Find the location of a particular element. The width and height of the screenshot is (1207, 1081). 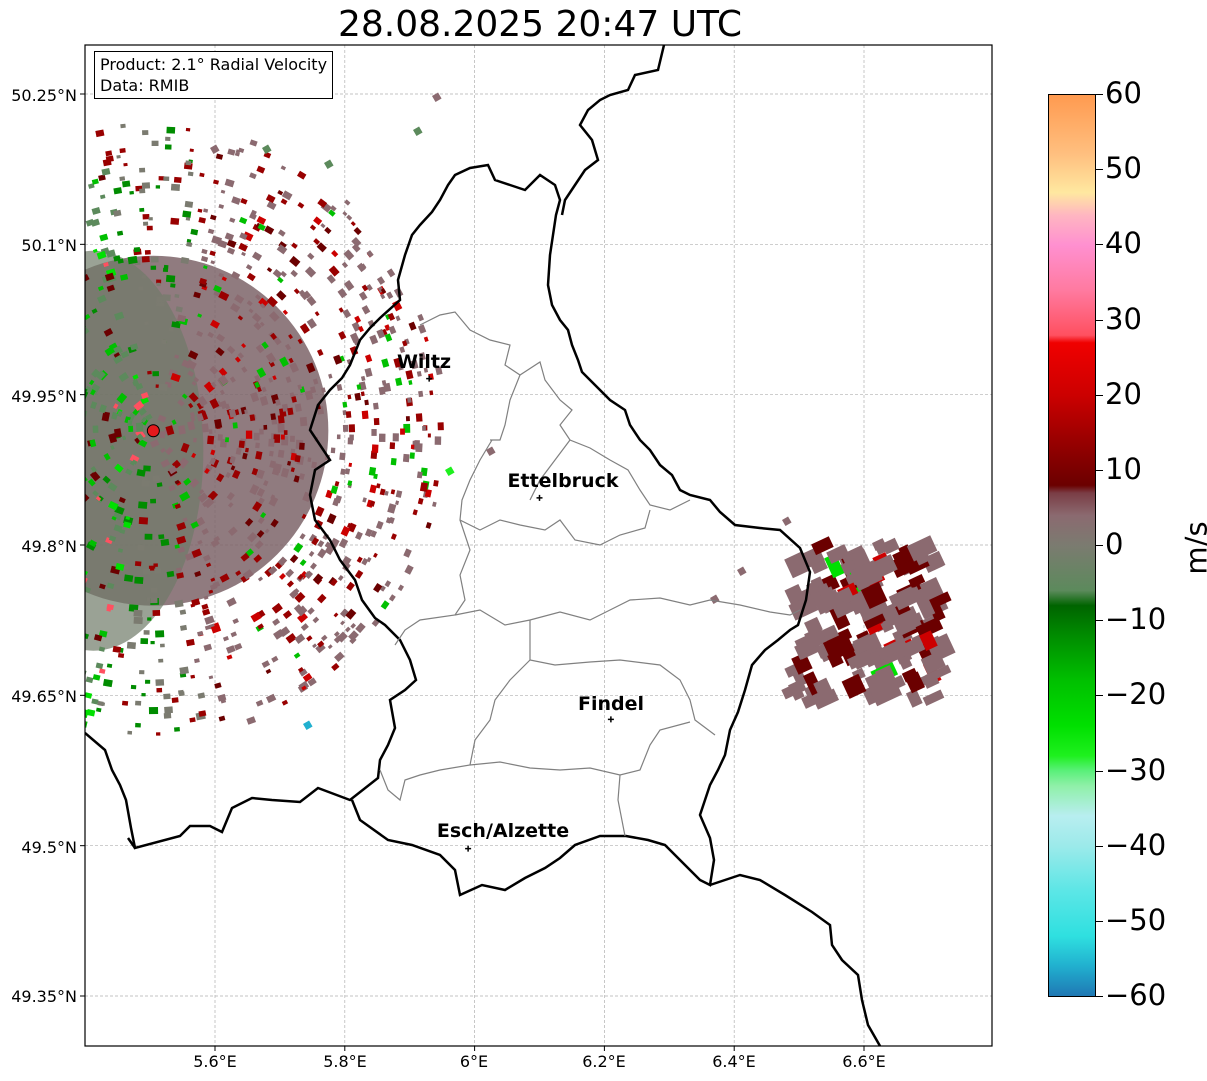

lon-label-6: 6°E is located at coordinates (474, 1061).